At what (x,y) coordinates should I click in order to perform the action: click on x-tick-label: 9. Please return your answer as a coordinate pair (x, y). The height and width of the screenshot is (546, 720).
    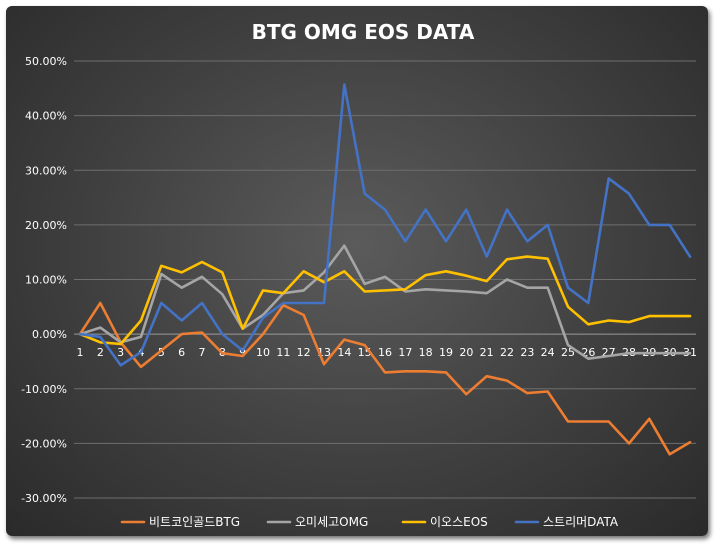
    Looking at the image, I should click on (242, 352).